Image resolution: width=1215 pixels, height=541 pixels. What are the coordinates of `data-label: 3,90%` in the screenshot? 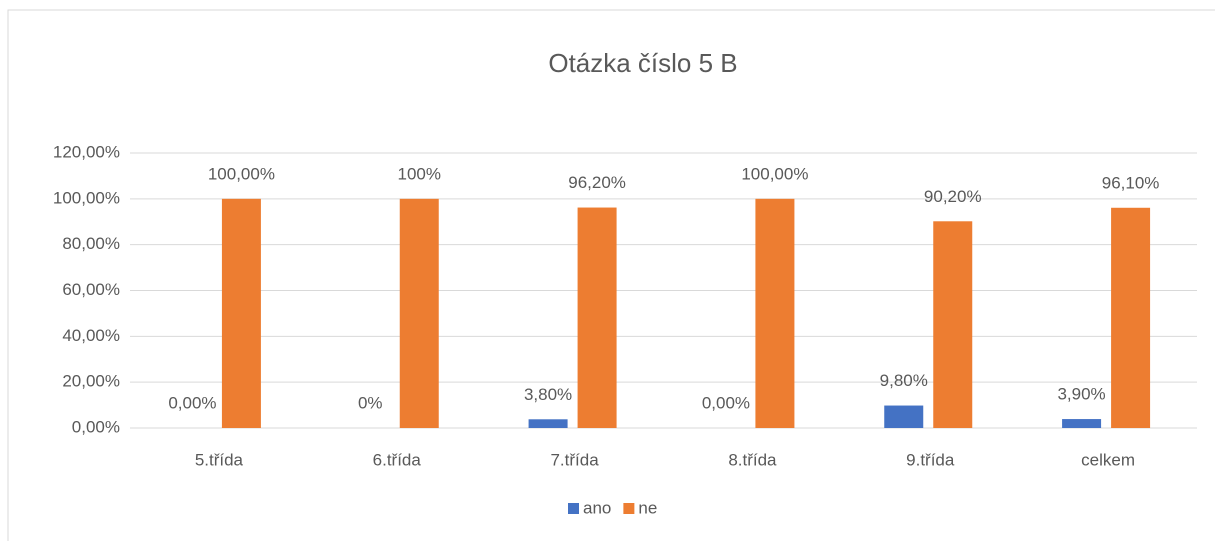 It's located at (1081, 394).